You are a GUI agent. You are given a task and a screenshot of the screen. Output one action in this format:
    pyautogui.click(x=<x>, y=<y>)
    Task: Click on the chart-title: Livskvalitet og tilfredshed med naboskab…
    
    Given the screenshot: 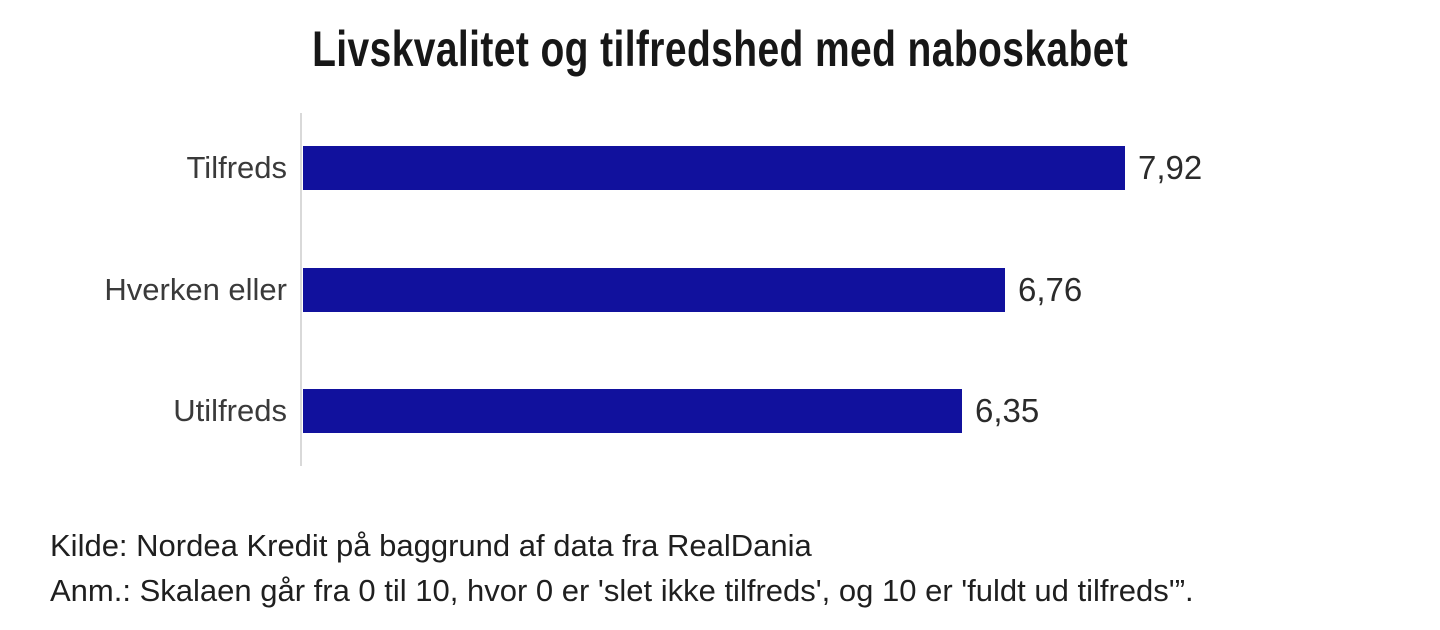 What is the action you would take?
    pyautogui.click(x=720, y=49)
    